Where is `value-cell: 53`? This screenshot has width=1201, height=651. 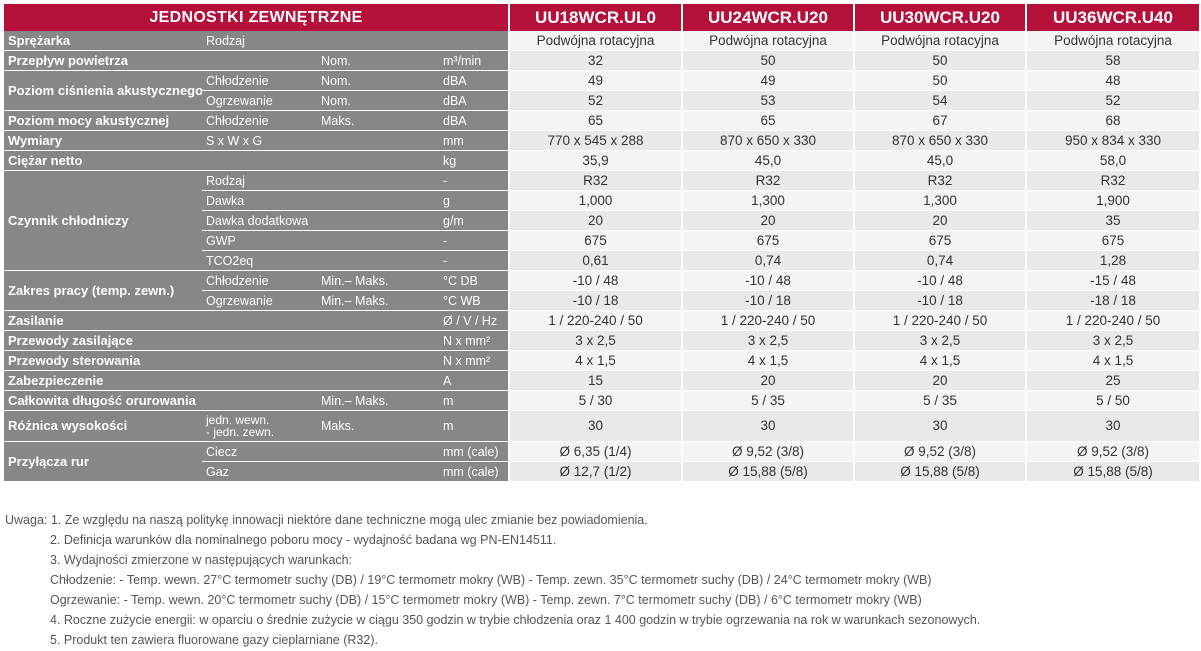
value-cell: 53 is located at coordinates (767, 100).